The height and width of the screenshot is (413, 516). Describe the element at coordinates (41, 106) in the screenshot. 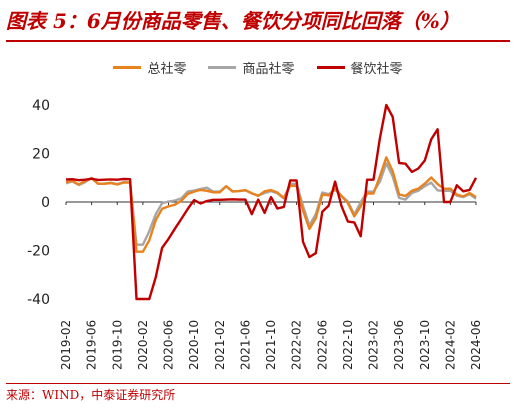

I see `y-tick-label: 40` at that location.